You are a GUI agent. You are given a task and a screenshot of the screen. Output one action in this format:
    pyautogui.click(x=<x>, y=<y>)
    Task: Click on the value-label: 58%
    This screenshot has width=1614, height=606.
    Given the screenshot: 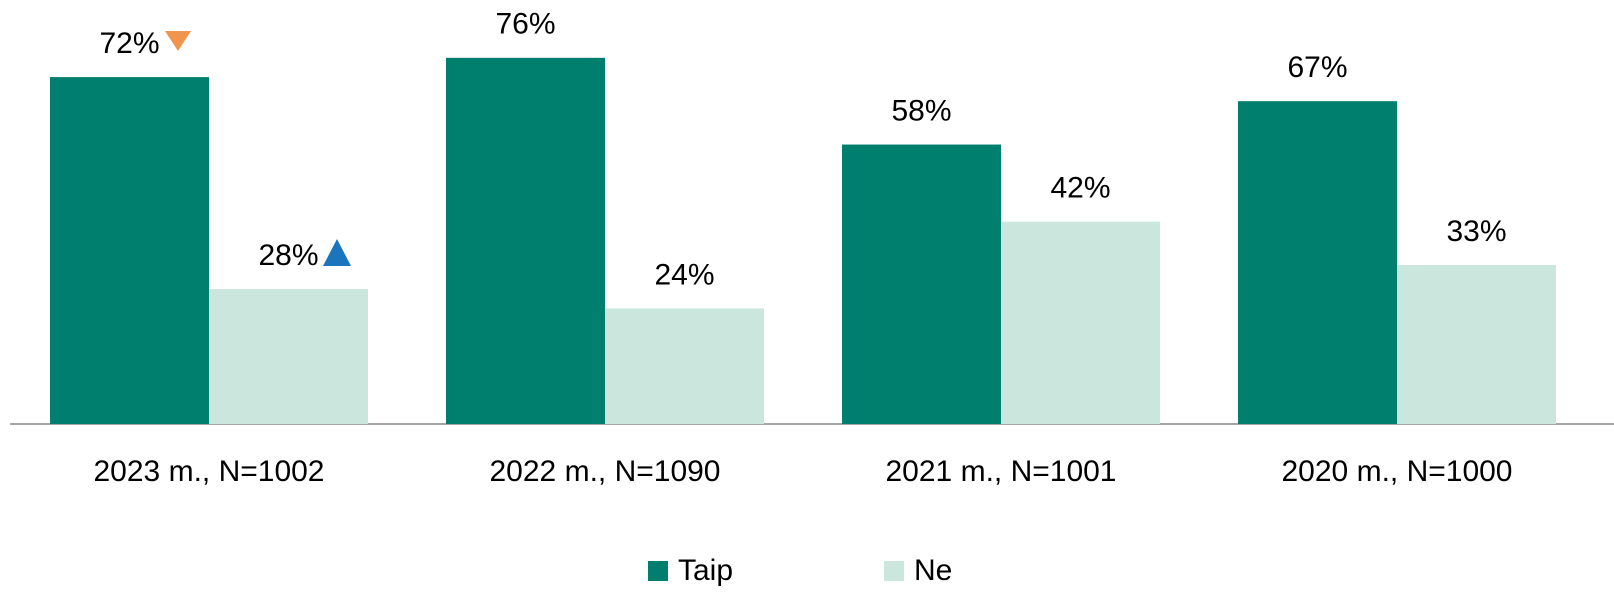 What is the action you would take?
    pyautogui.click(x=921, y=110)
    